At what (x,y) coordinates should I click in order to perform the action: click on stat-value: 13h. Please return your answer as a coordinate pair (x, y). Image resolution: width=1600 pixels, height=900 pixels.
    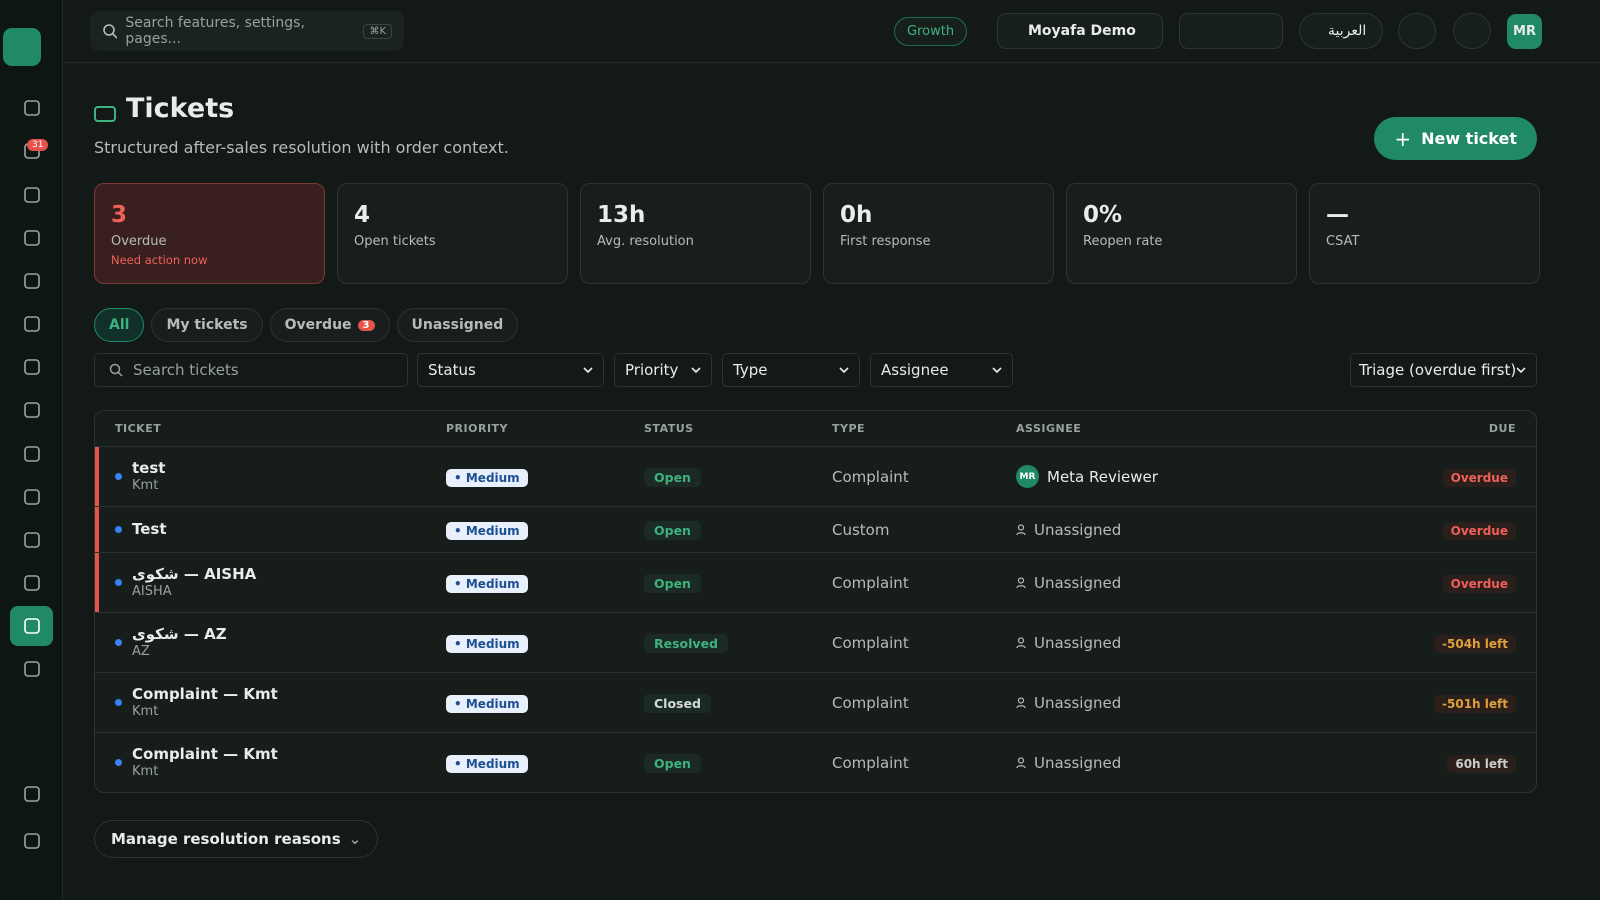
    Looking at the image, I should click on (621, 215).